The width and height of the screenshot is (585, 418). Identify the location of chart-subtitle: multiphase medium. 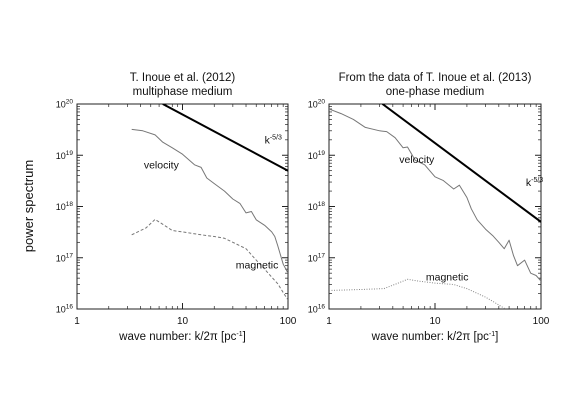
(183, 92).